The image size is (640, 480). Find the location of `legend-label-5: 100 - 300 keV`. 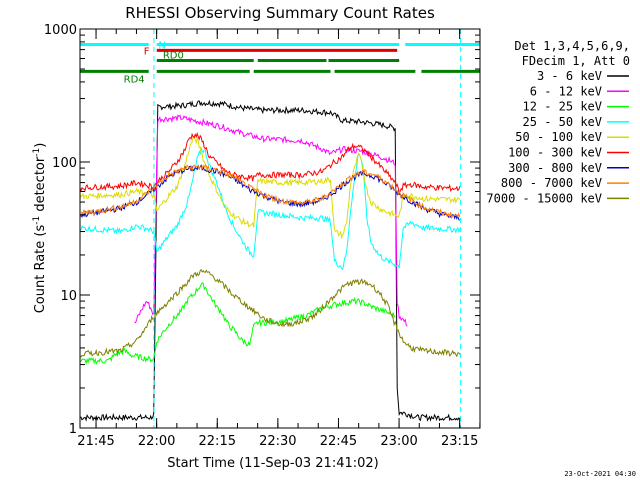

legend-label-5: 100 - 300 keV is located at coordinates (555, 153).